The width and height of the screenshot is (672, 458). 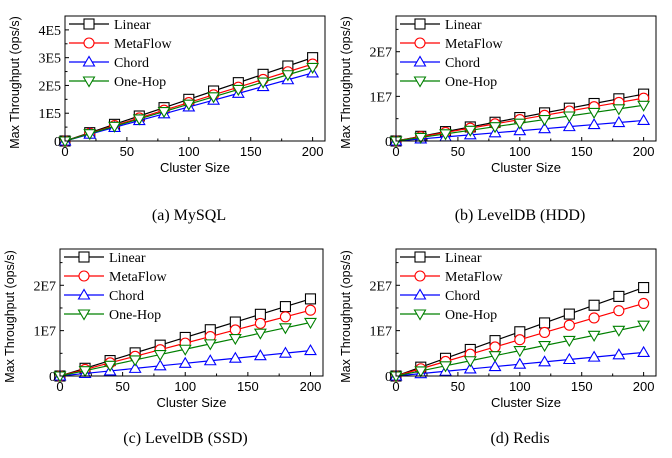 I want to click on panel-caption: (a) MySQL, so click(x=189, y=215).